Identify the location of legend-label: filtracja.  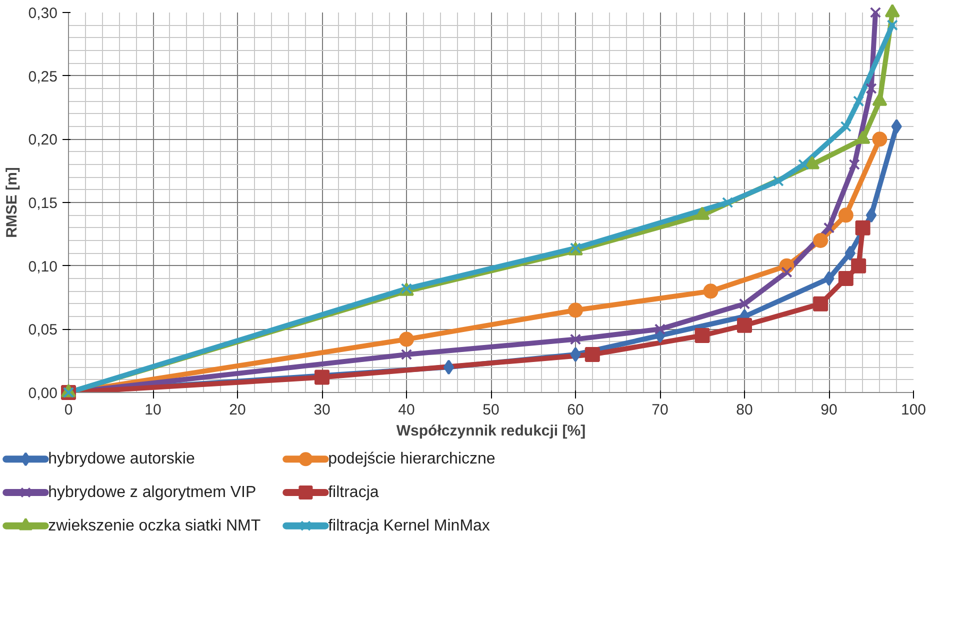
(353, 492).